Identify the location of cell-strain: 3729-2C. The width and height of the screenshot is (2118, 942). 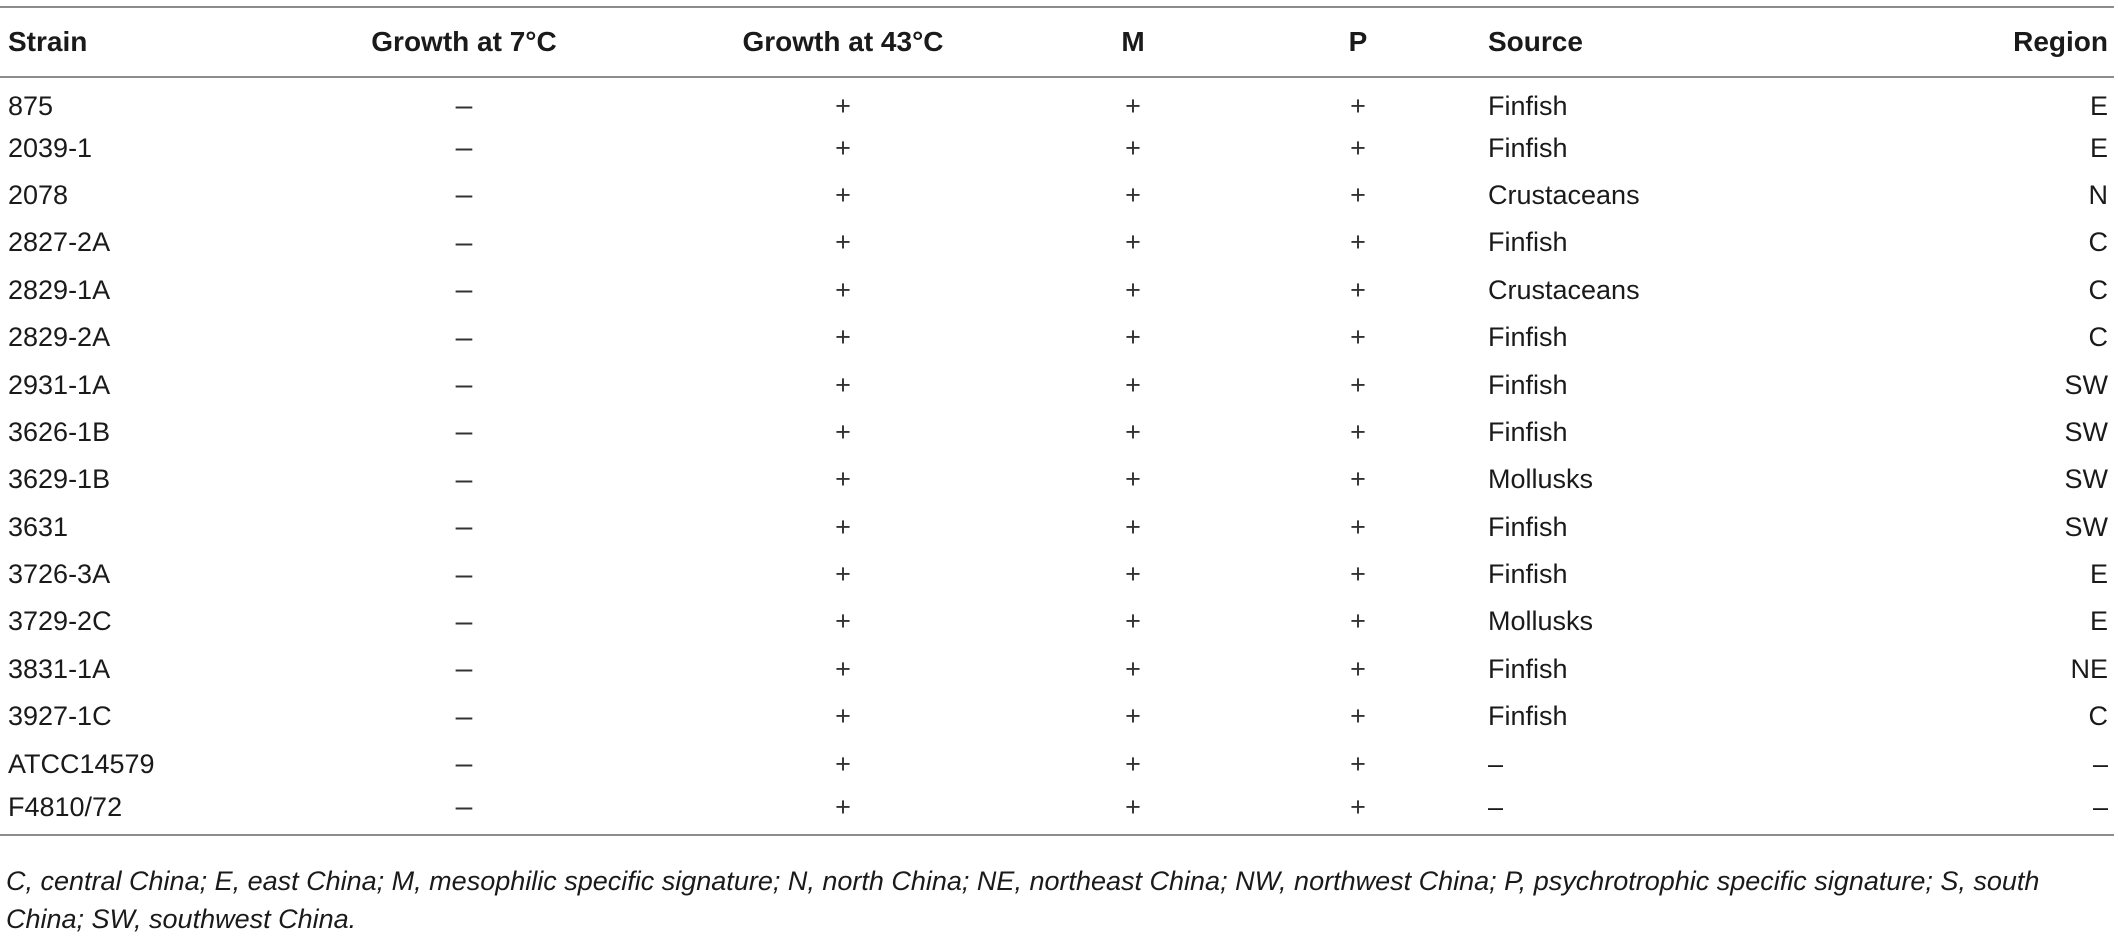
(60, 621).